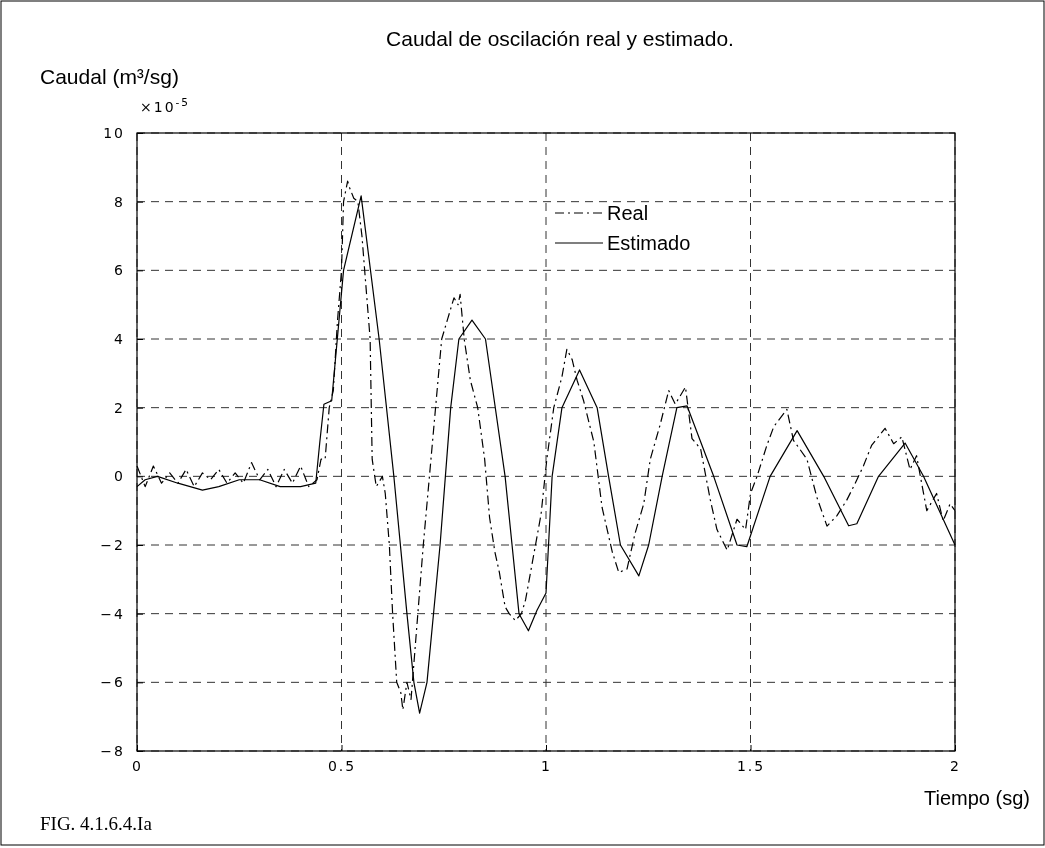 This screenshot has width=1045, height=848. Describe the element at coordinates (649, 243) in the screenshot. I see `legend-label: Estimado` at that location.